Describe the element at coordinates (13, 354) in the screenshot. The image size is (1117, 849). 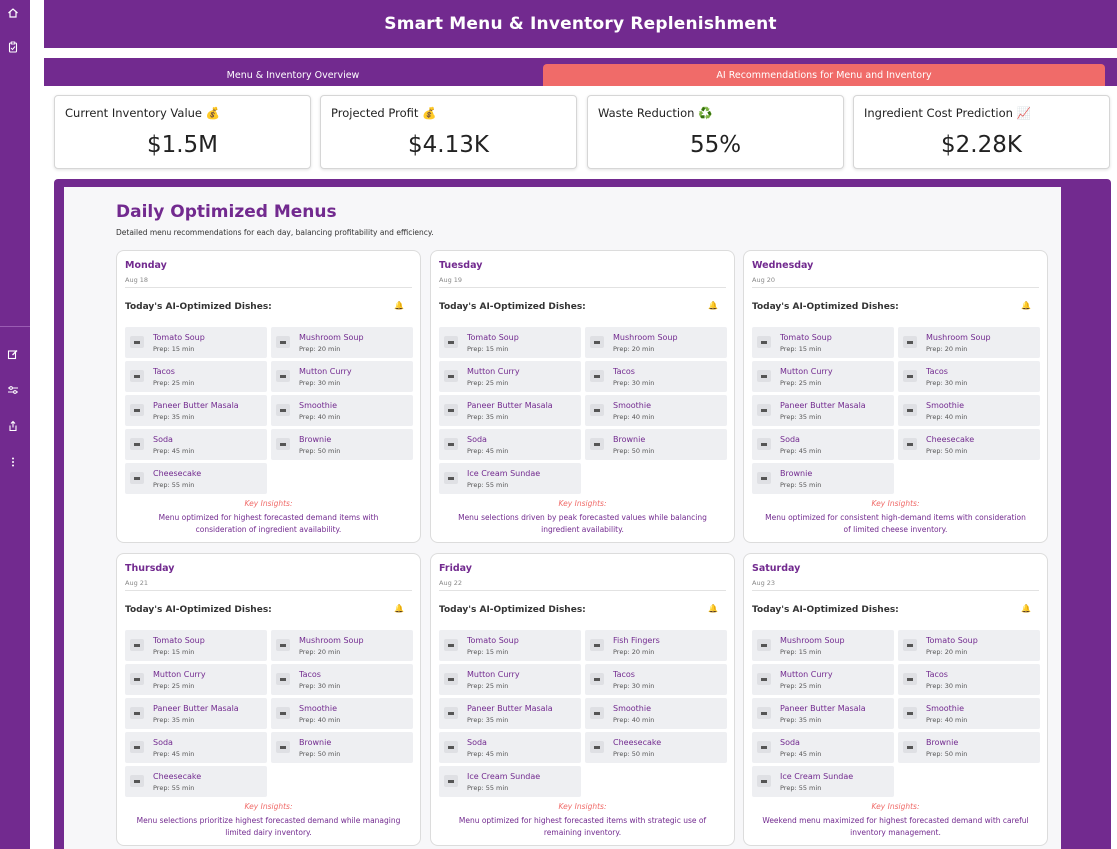
I see `edit-icon` at that location.